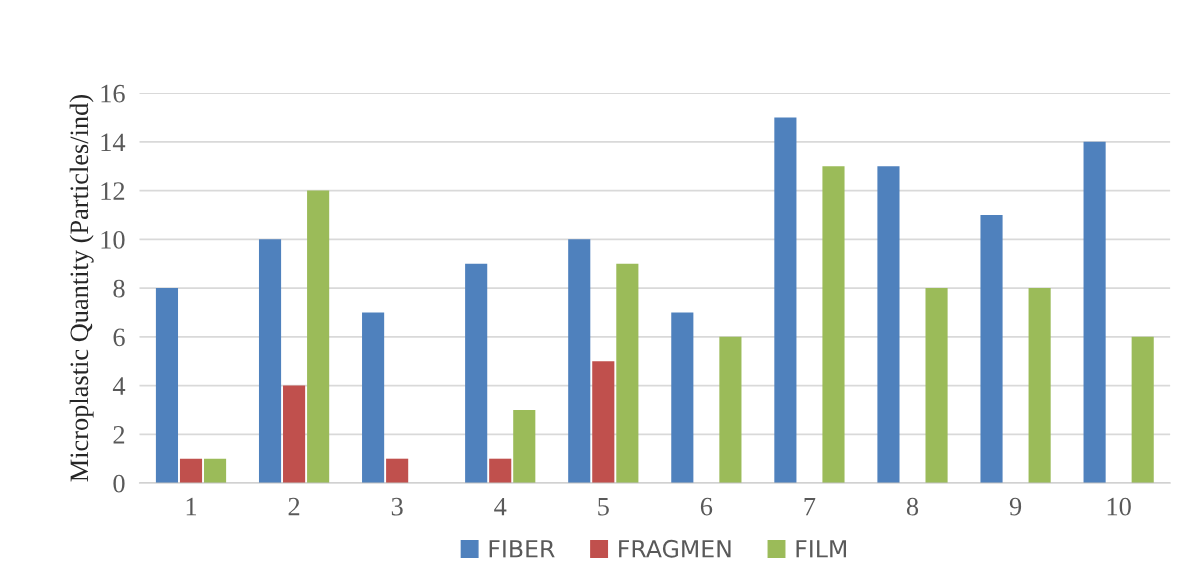  I want to click on y-tick-label: 10, so click(113, 239).